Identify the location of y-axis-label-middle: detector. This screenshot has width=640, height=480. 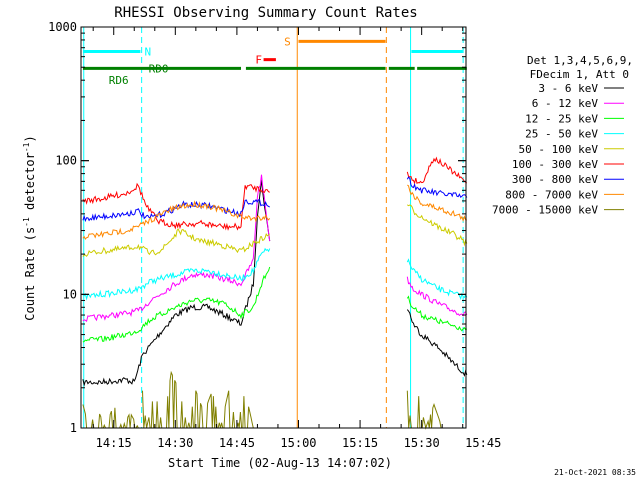
(30, 184).